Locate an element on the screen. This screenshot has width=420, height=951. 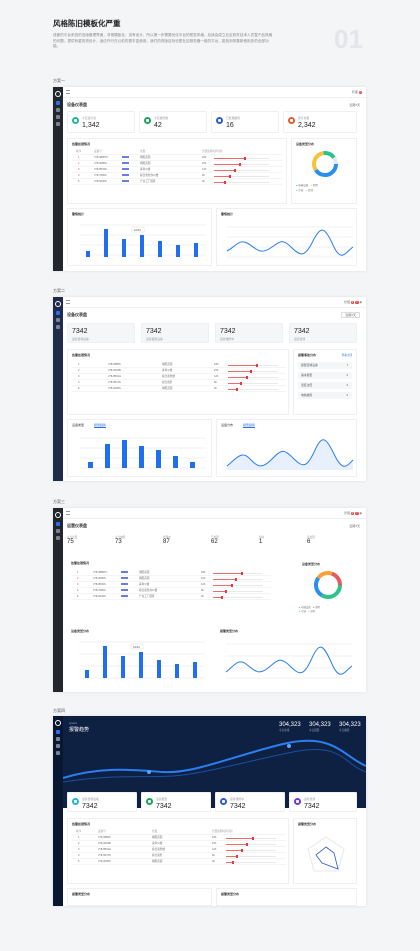
list-item: 电梯故障 2 is located at coordinates (325, 395).